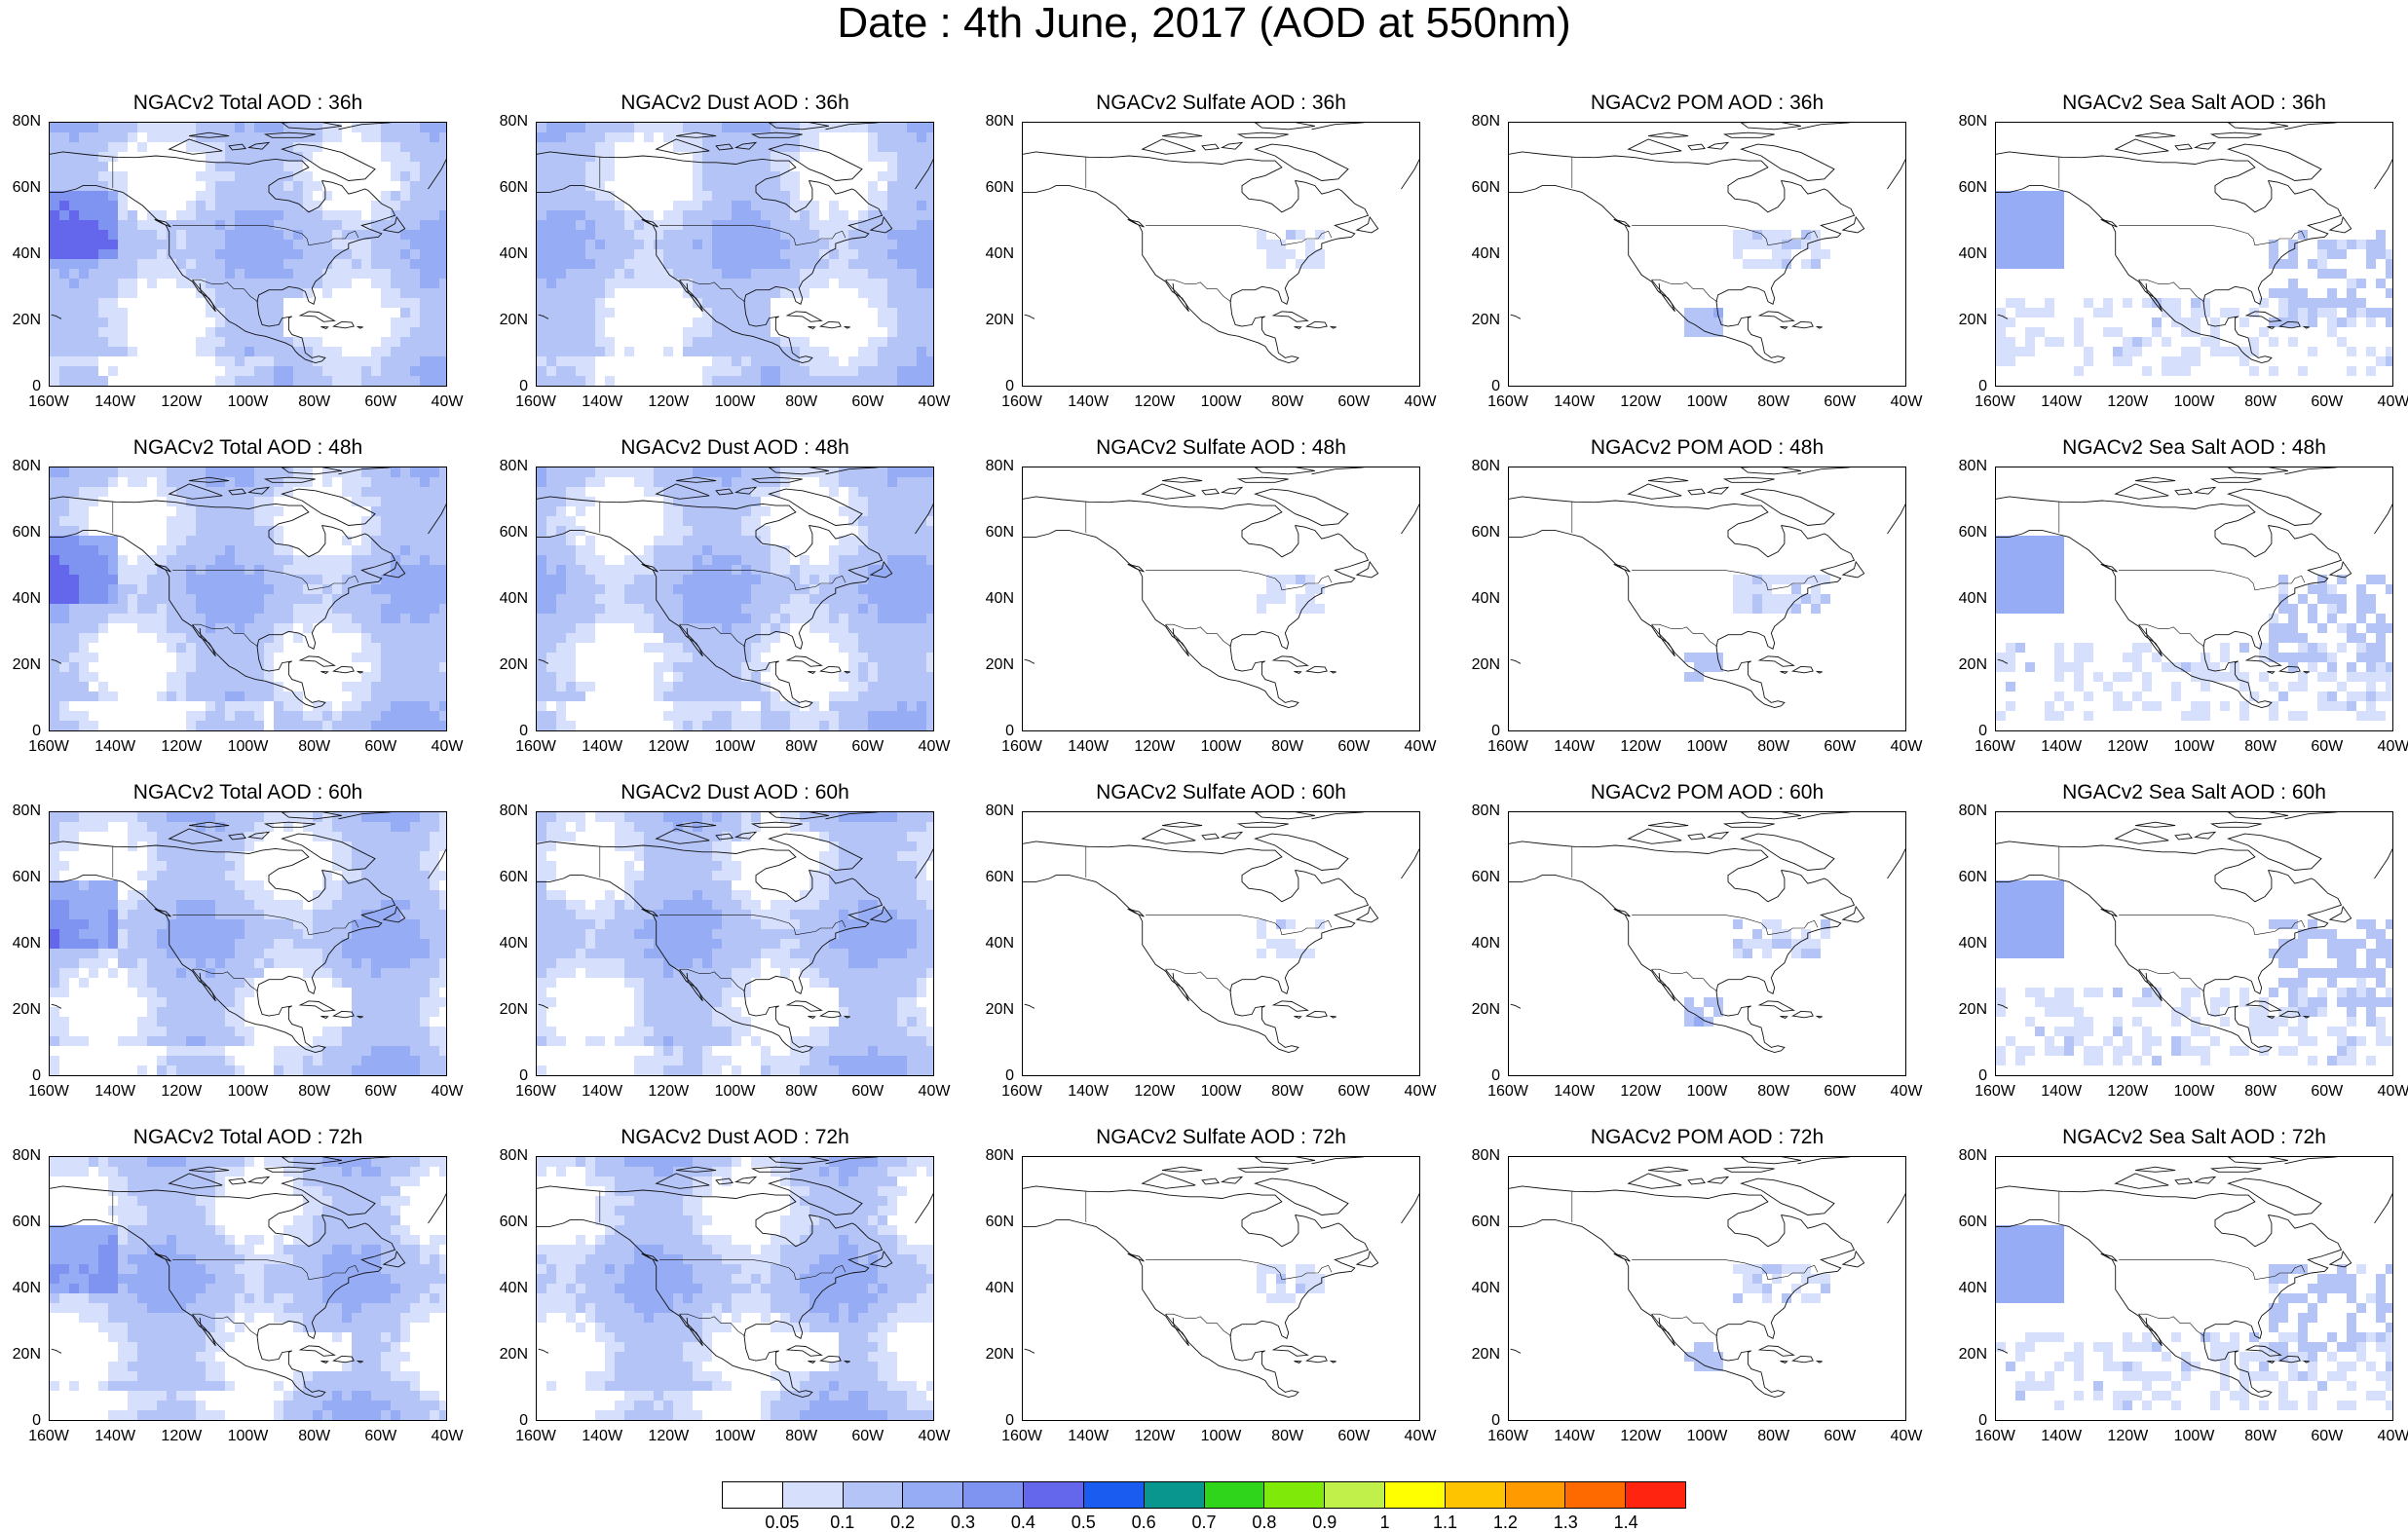  Describe the element at coordinates (1022, 747) in the screenshot. I see `x-tick-label: 160W` at that location.